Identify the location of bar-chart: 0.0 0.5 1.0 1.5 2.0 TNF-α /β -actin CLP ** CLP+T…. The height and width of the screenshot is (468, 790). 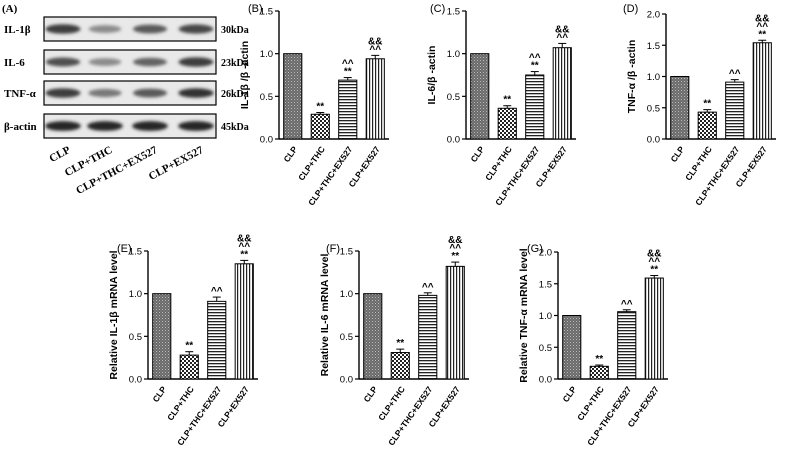
(701, 108).